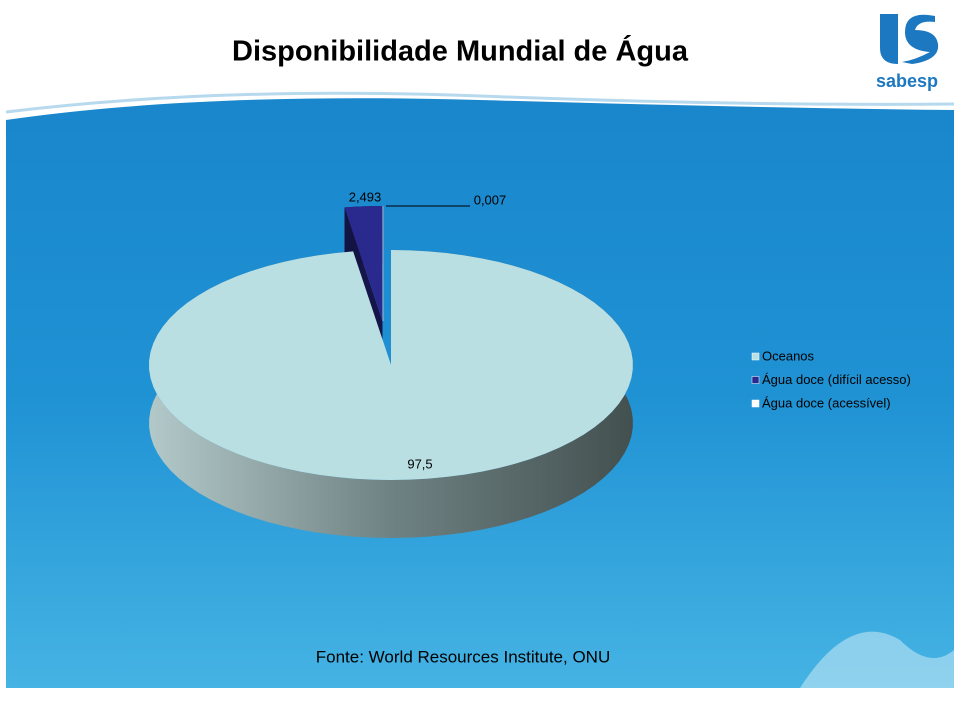 This screenshot has width=960, height=721. What do you see at coordinates (460, 51) in the screenshot?
I see `chart-title: Disponibilidade Mundial de Água` at bounding box center [460, 51].